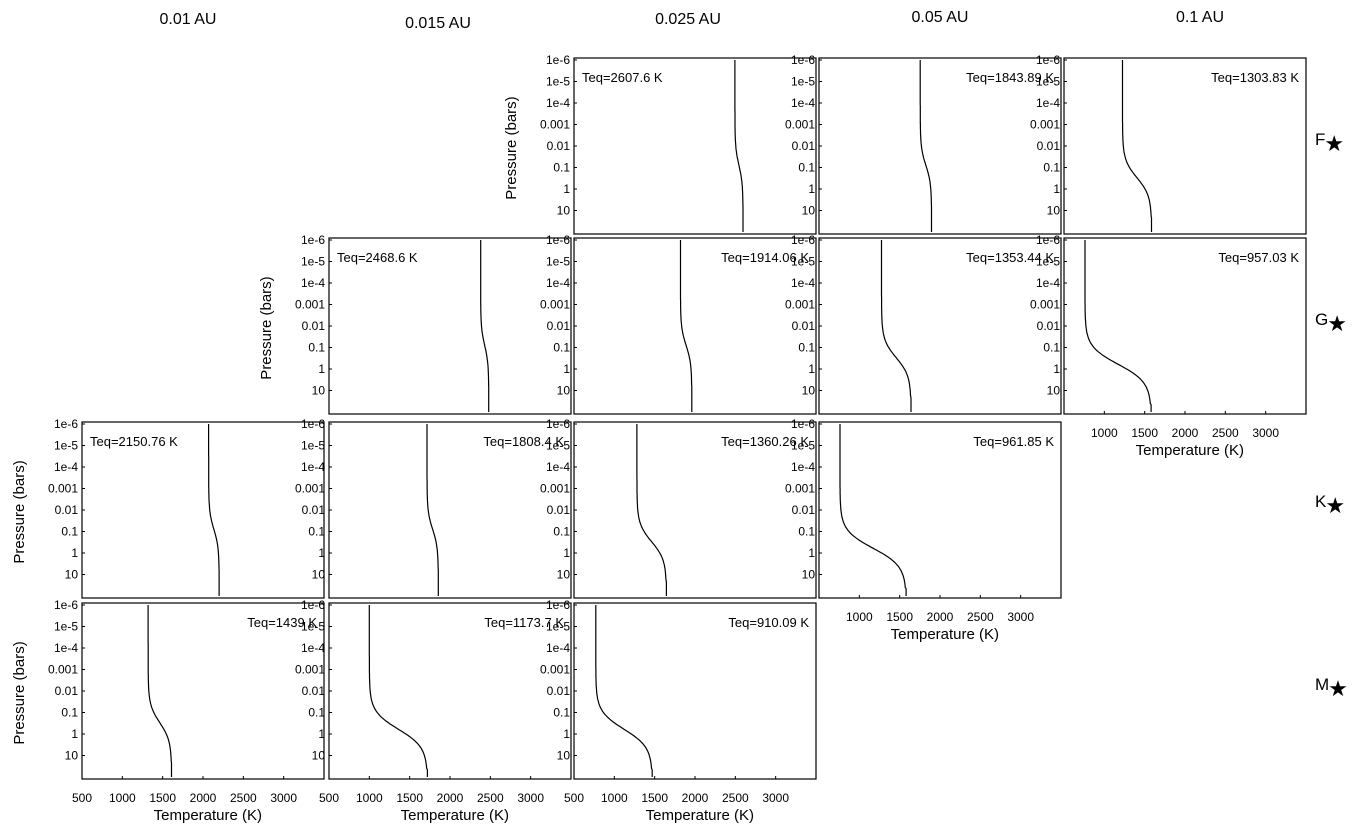 This screenshot has width=1359, height=834. What do you see at coordinates (1013, 441) in the screenshot?
I see `teq-label: Teq=961.85 K` at bounding box center [1013, 441].